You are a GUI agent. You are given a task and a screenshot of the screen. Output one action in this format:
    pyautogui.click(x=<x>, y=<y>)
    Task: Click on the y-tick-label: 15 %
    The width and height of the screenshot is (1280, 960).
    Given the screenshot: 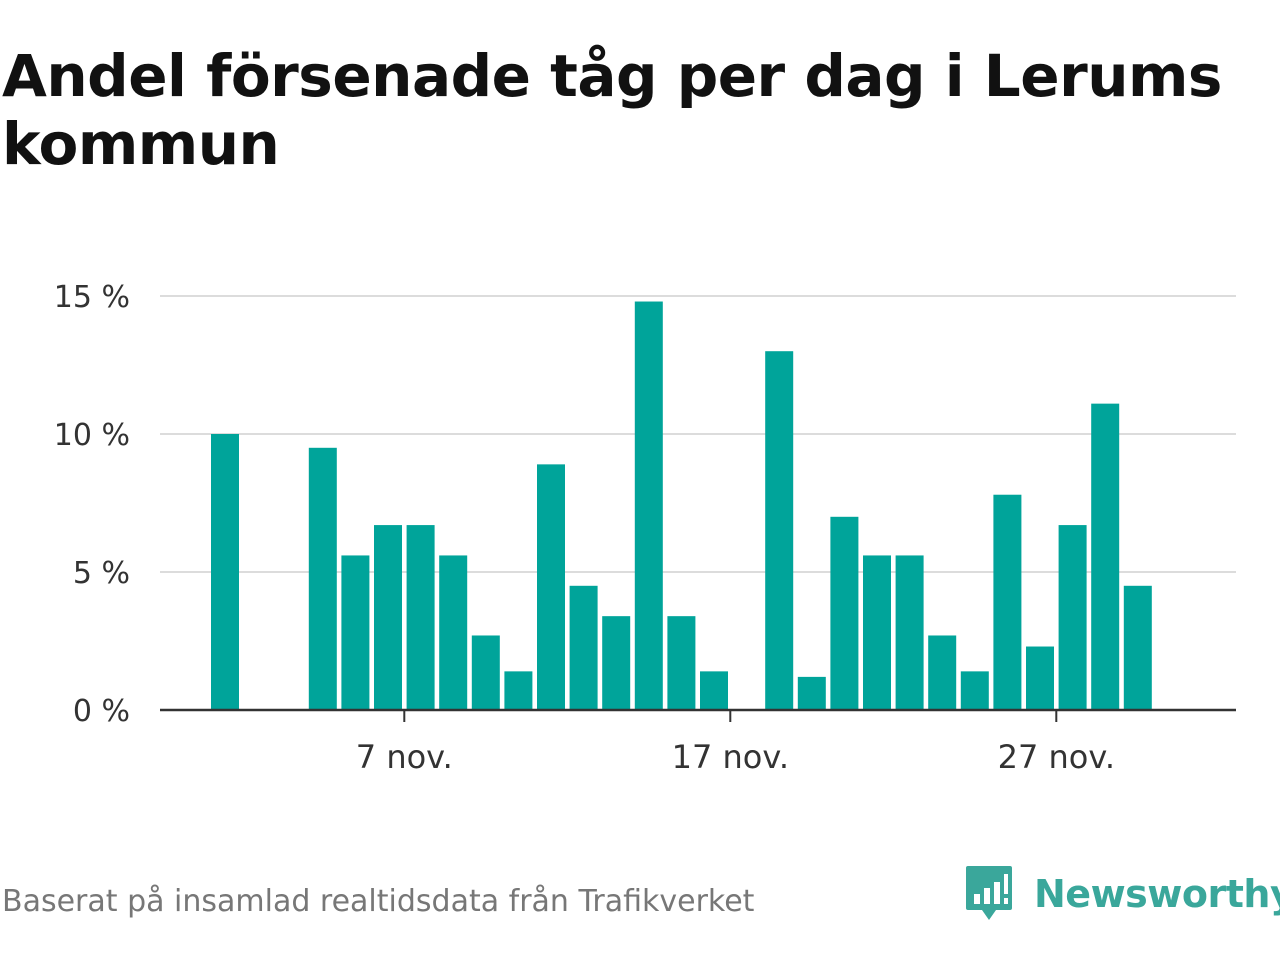 What is the action you would take?
    pyautogui.click(x=92, y=297)
    